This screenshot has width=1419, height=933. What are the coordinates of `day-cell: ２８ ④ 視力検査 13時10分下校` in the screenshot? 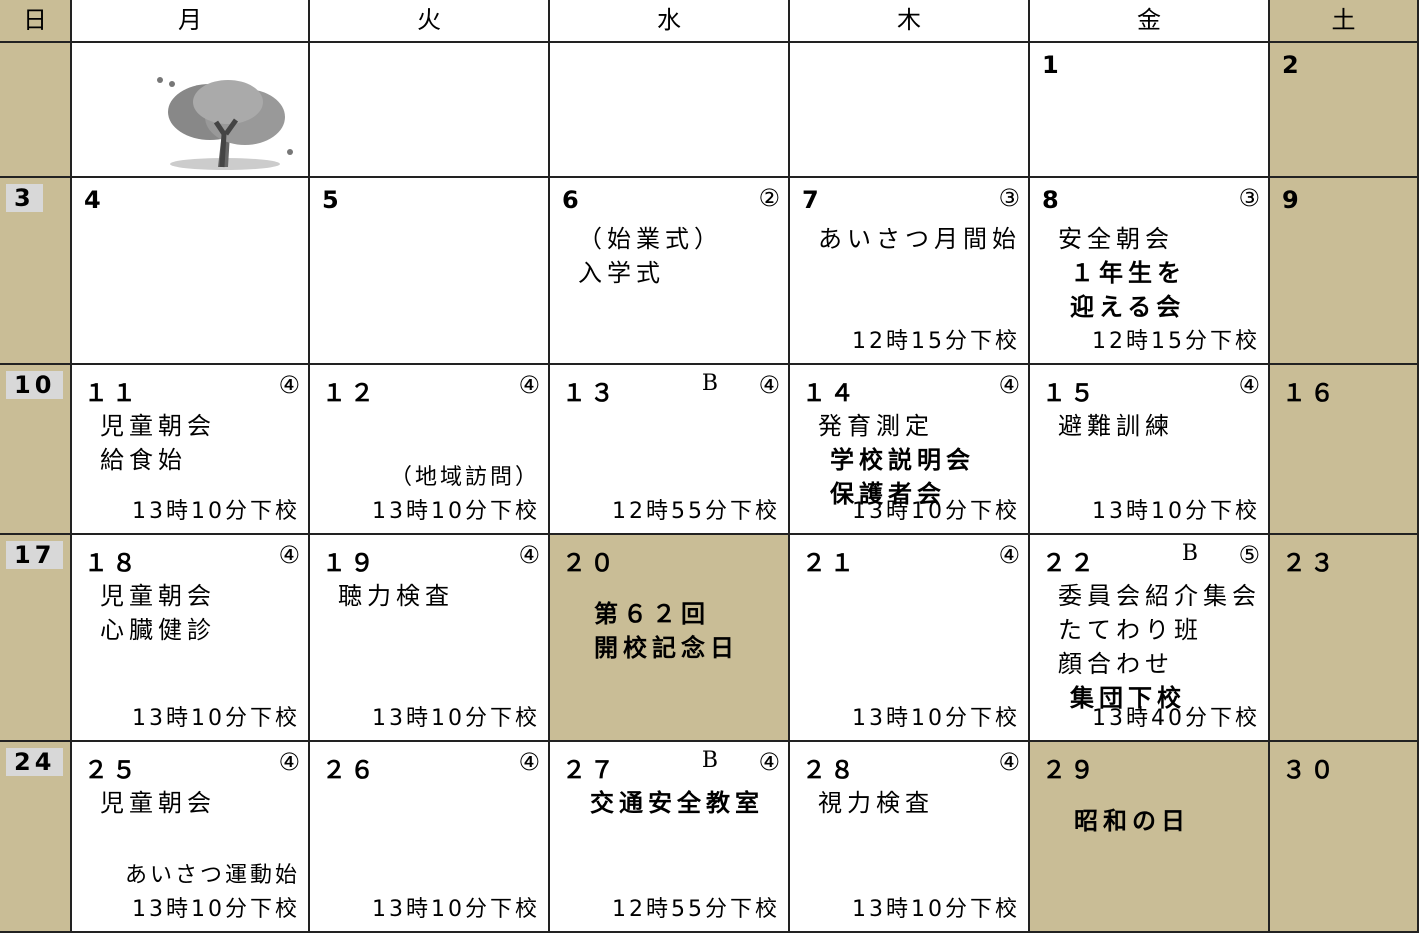 It's located at (910, 837).